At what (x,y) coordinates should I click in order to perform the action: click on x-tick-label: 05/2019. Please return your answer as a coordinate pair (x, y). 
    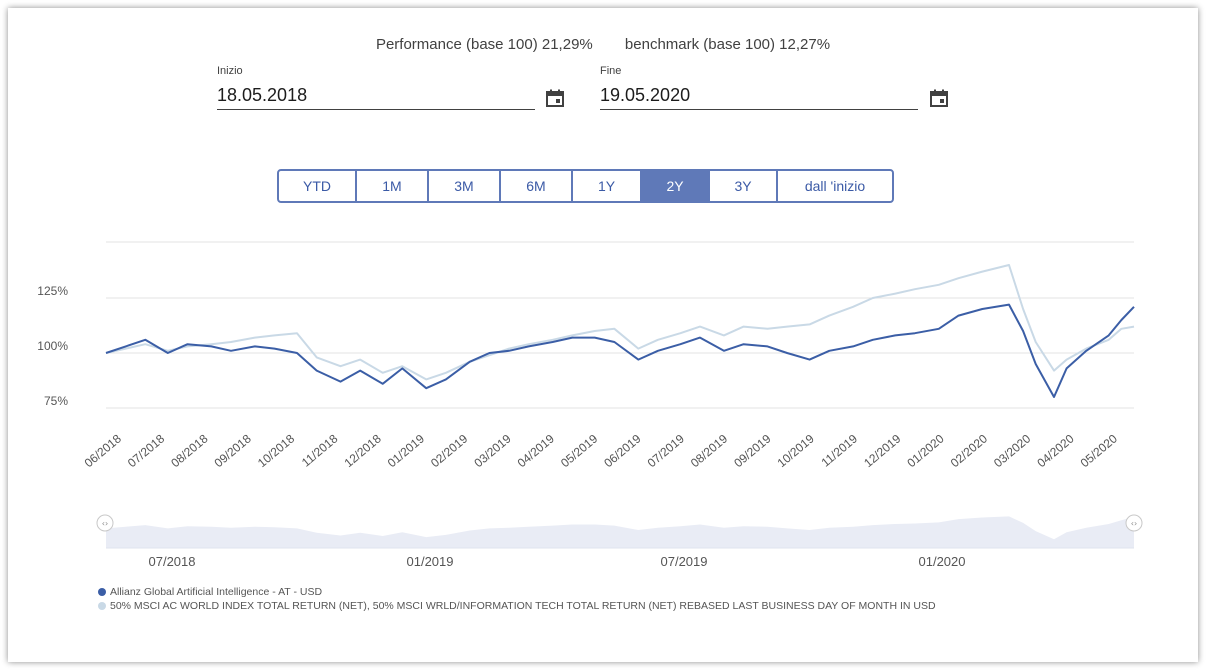
    Looking at the image, I should click on (579, 450).